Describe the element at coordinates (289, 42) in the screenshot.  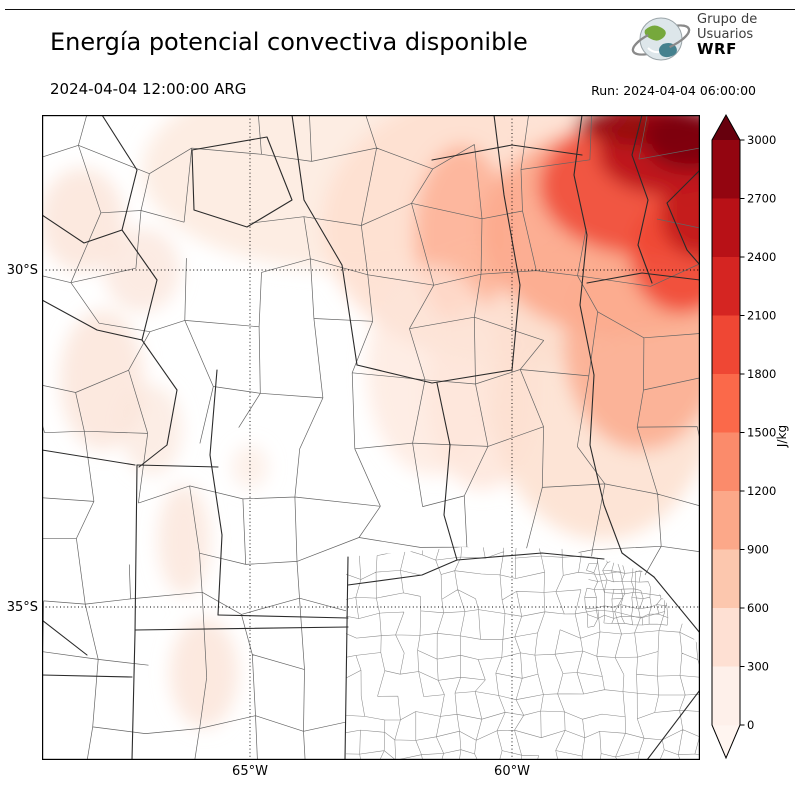
I see `figure-title: Energía potencial convectiva disponible` at that location.